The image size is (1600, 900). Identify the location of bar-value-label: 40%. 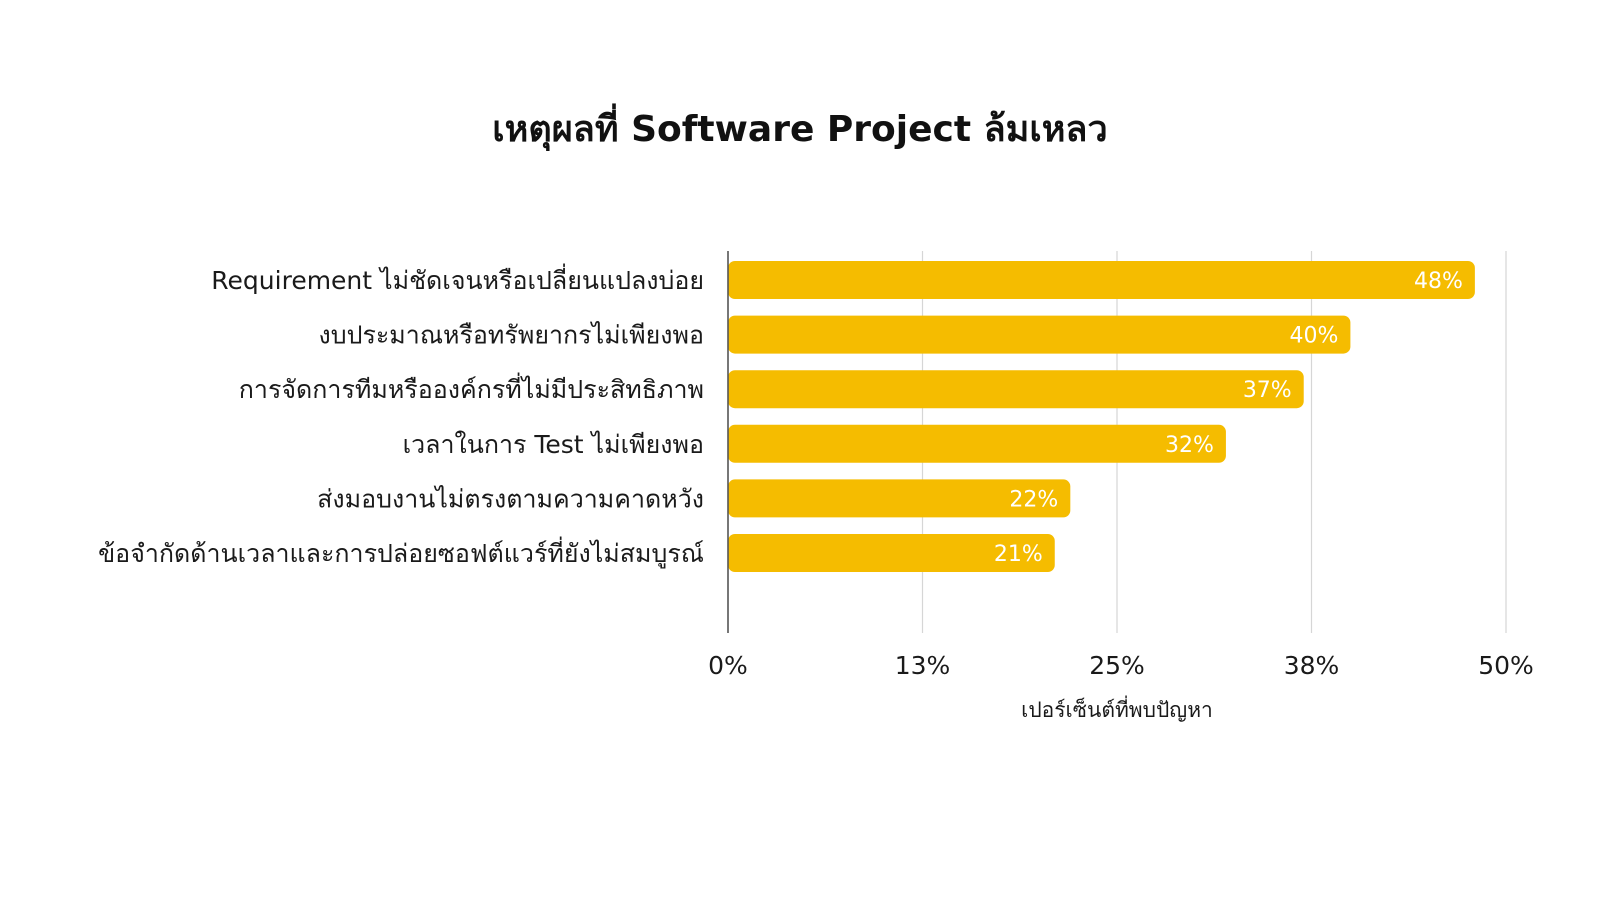
(1313, 336).